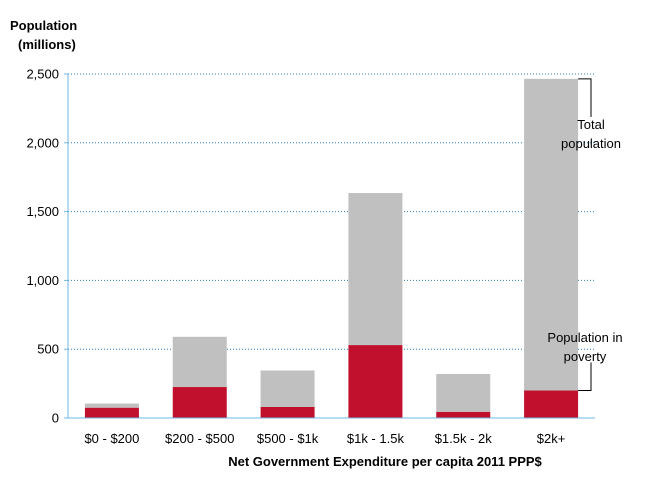 The height and width of the screenshot is (477, 670). What do you see at coordinates (585, 356) in the screenshot?
I see `annotation-text: poverty` at bounding box center [585, 356].